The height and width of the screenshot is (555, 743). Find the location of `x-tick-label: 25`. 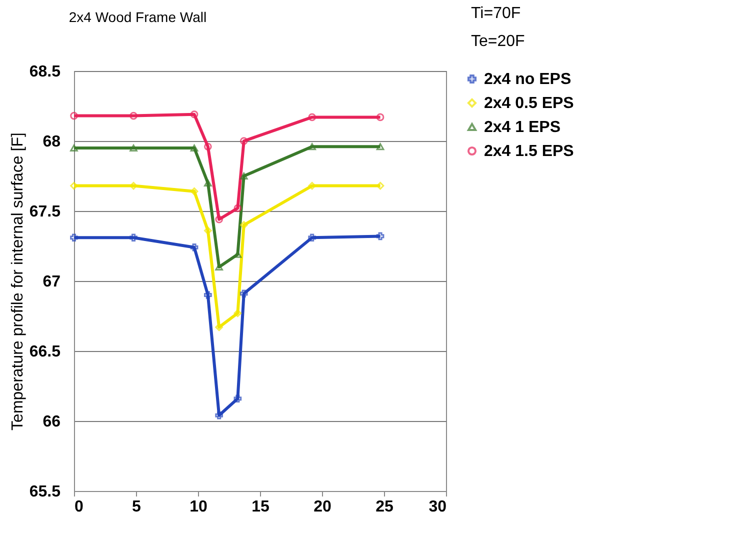

x-tick-label: 25 is located at coordinates (385, 507).